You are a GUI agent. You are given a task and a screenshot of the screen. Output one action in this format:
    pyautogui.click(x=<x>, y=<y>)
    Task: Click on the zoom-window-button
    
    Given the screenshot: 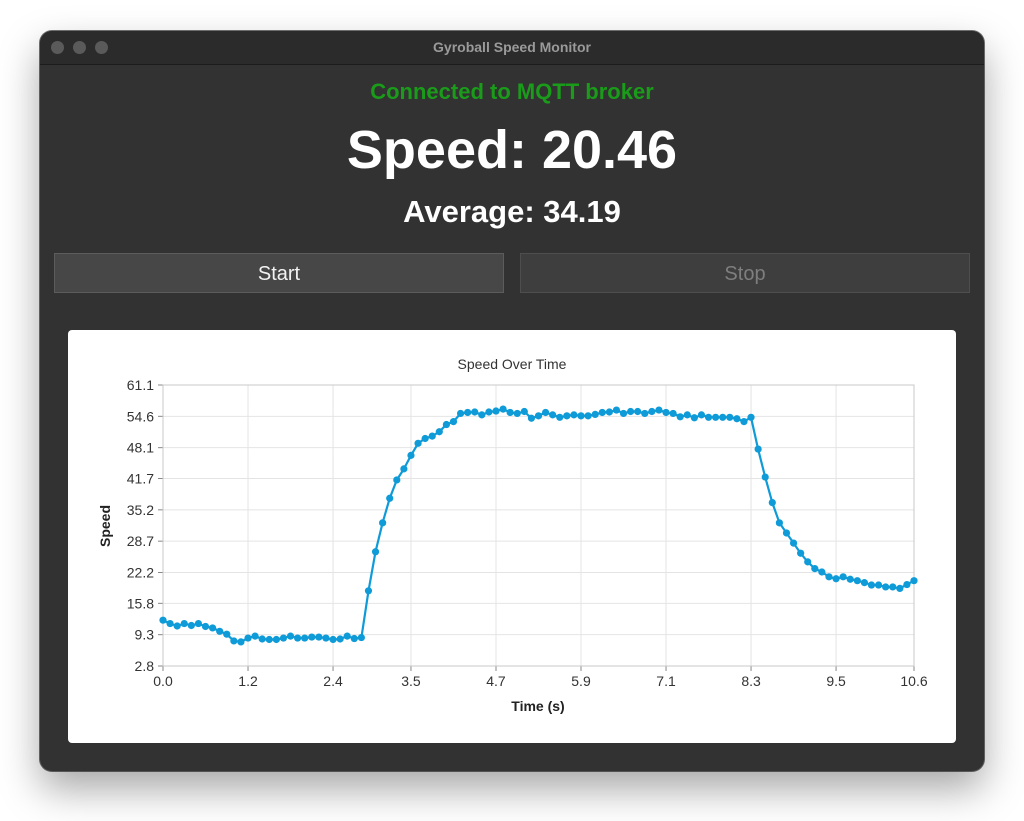 What is the action you would take?
    pyautogui.click(x=101, y=47)
    